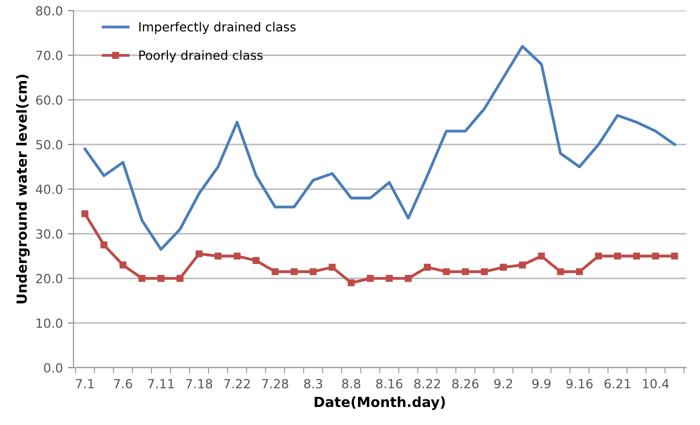 This screenshot has height=425, width=700. What do you see at coordinates (49, 234) in the screenshot?
I see `y-tick-label: 30.0` at bounding box center [49, 234].